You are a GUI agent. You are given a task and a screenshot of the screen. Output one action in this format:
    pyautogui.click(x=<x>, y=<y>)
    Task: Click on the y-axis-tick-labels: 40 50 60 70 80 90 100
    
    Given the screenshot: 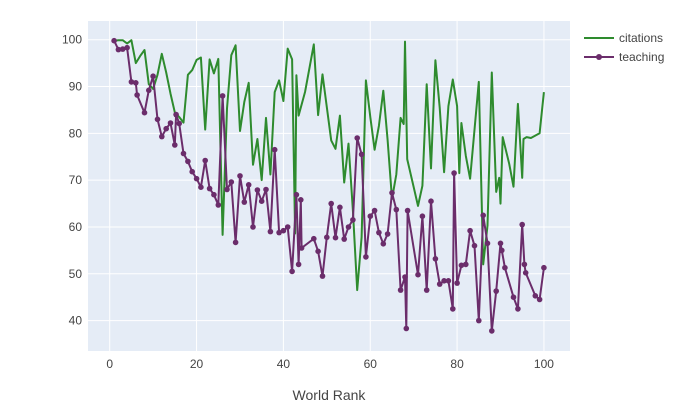 What is the action you would take?
    pyautogui.click(x=72, y=180)
    